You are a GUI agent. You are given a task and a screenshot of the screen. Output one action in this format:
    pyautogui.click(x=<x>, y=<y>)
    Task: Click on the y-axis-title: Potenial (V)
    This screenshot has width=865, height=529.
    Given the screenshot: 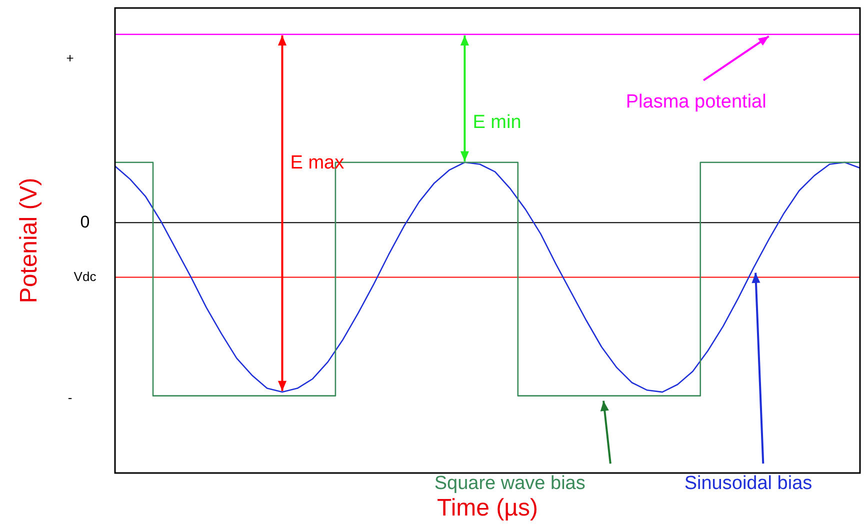 What is the action you would take?
    pyautogui.click(x=29, y=241)
    